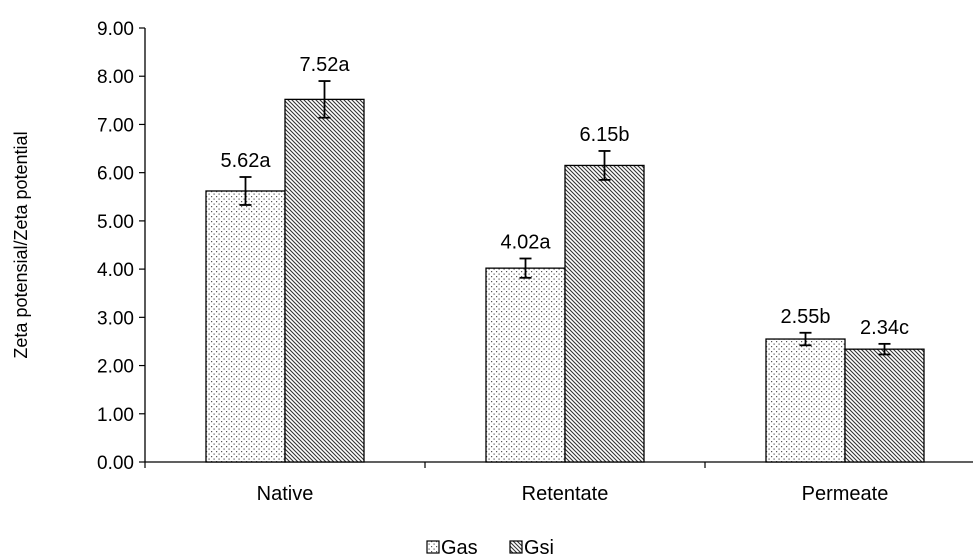 This screenshot has height=558, width=973. Describe the element at coordinates (884, 405) in the screenshot. I see `bar-gsi-permeate` at that location.